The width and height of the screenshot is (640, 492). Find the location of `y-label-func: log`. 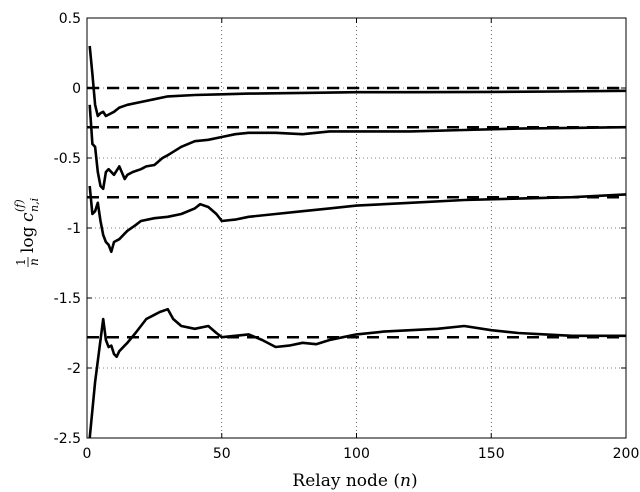

y-label-func: log is located at coordinates (28, 239).